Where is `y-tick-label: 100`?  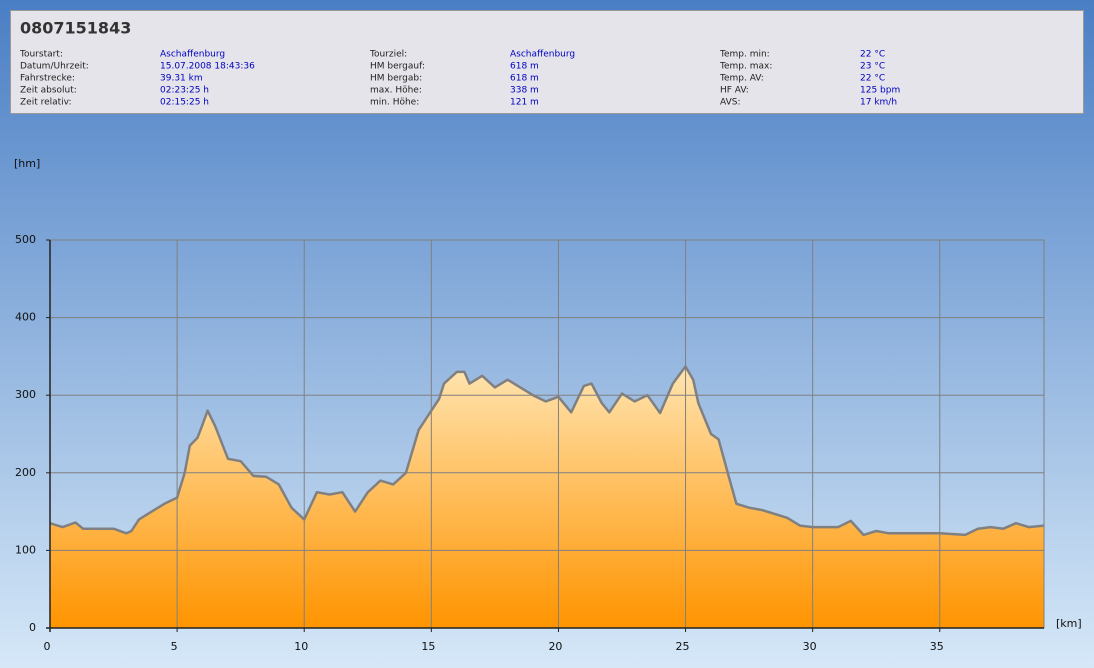 y-tick-label: 100 is located at coordinates (25, 549).